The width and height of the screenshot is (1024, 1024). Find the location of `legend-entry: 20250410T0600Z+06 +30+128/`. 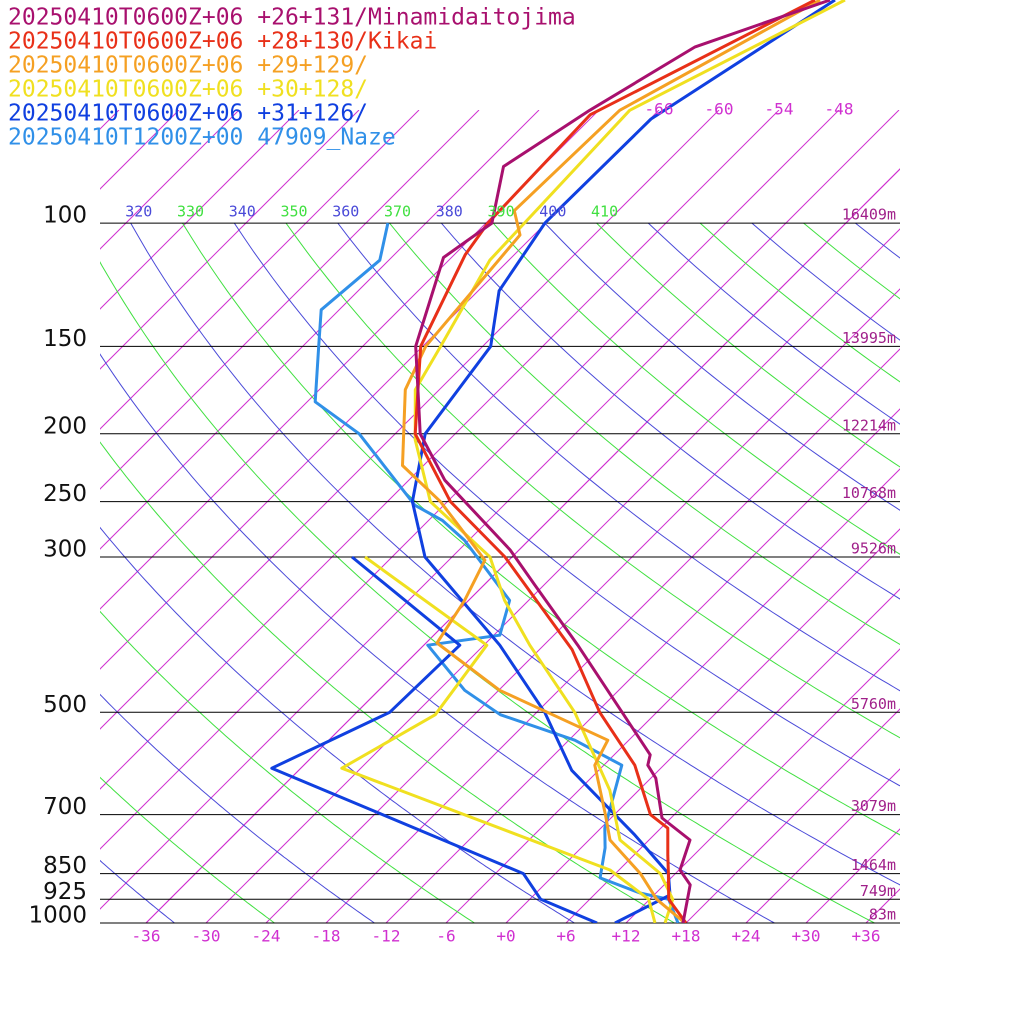

legend-entry: 20250410T0600Z+06 +30+128/ is located at coordinates (188, 90).